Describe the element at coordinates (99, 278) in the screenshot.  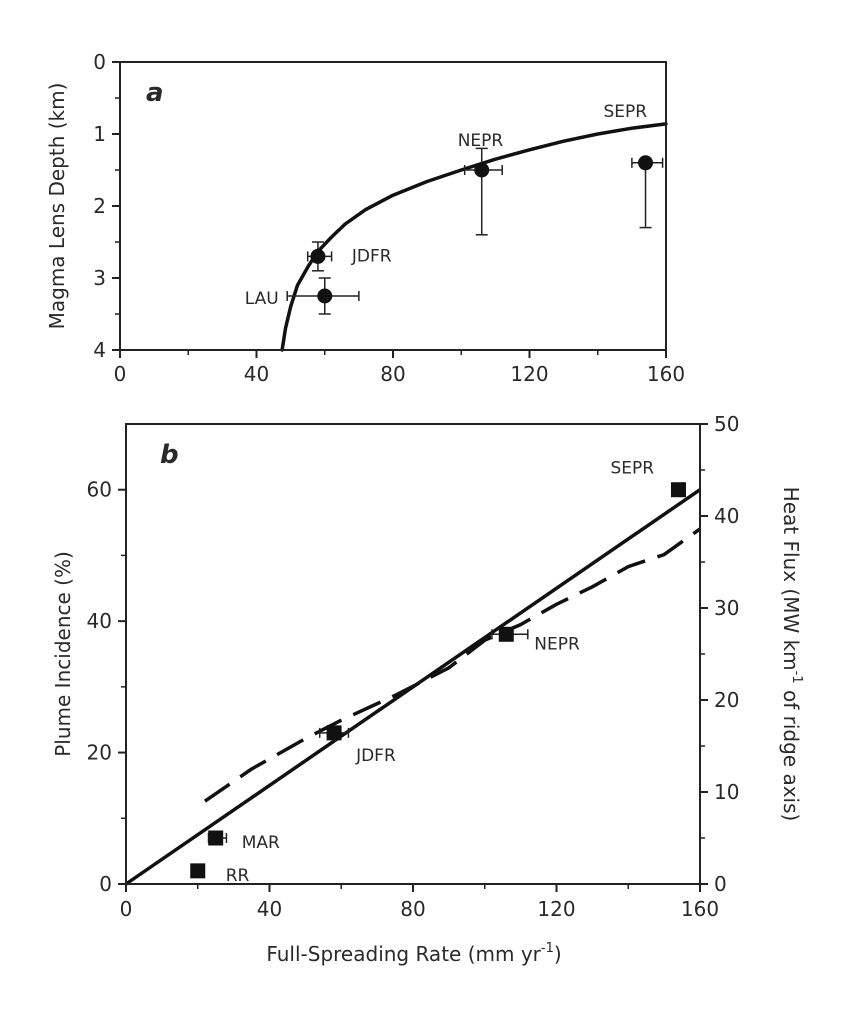
I see `a-y-tick-label: 3` at that location.